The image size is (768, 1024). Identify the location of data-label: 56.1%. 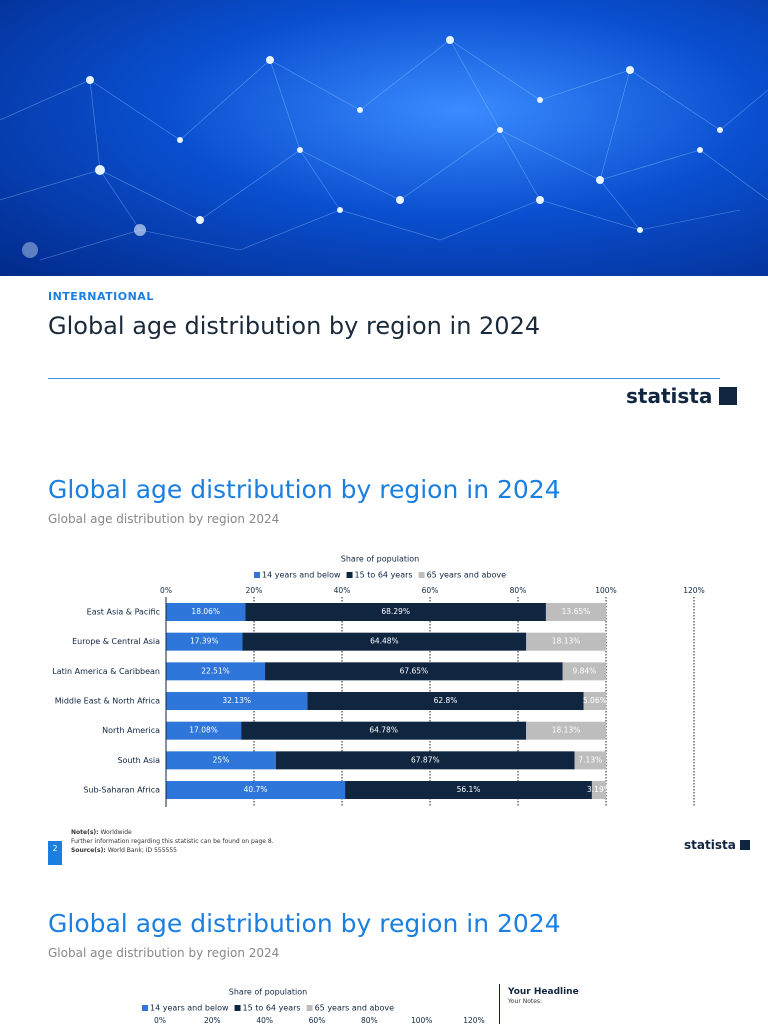
(469, 789).